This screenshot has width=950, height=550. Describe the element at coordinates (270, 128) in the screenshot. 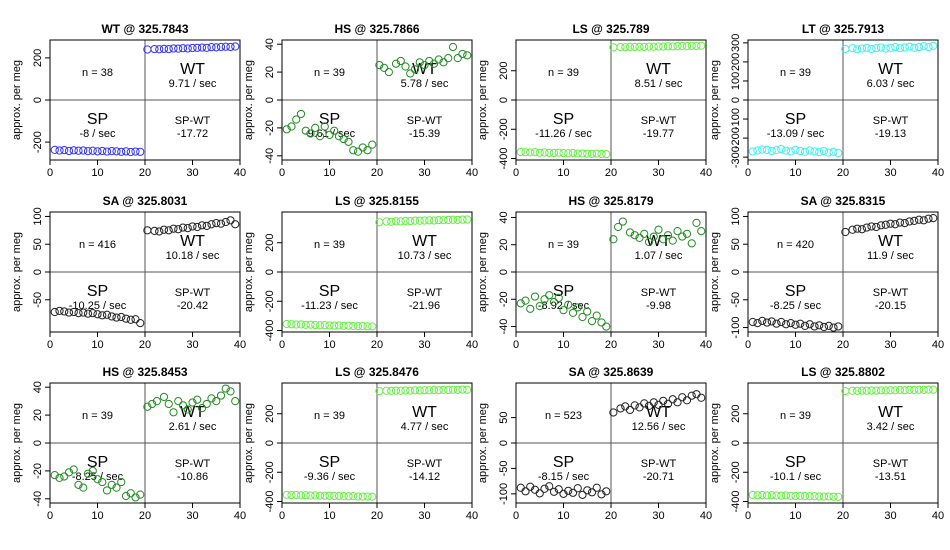

I see `y-tick-label: -20` at that location.